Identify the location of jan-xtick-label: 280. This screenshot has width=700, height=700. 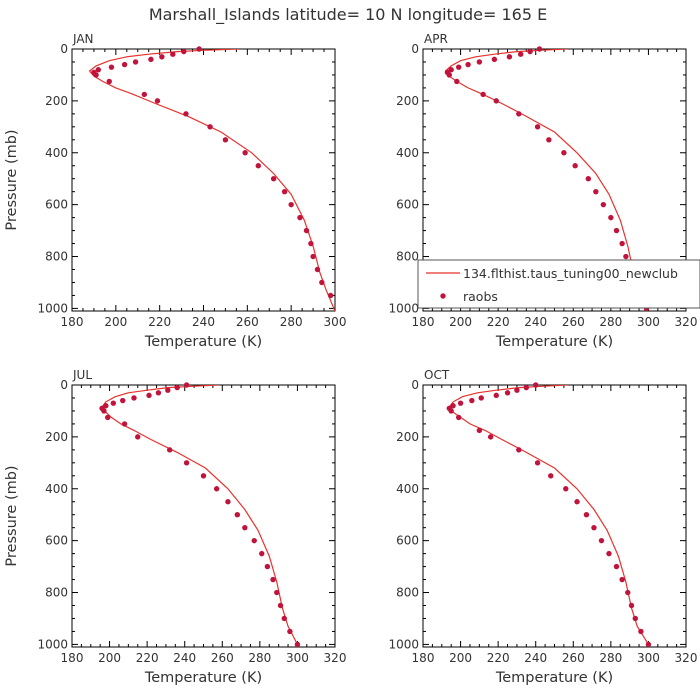
(291, 322).